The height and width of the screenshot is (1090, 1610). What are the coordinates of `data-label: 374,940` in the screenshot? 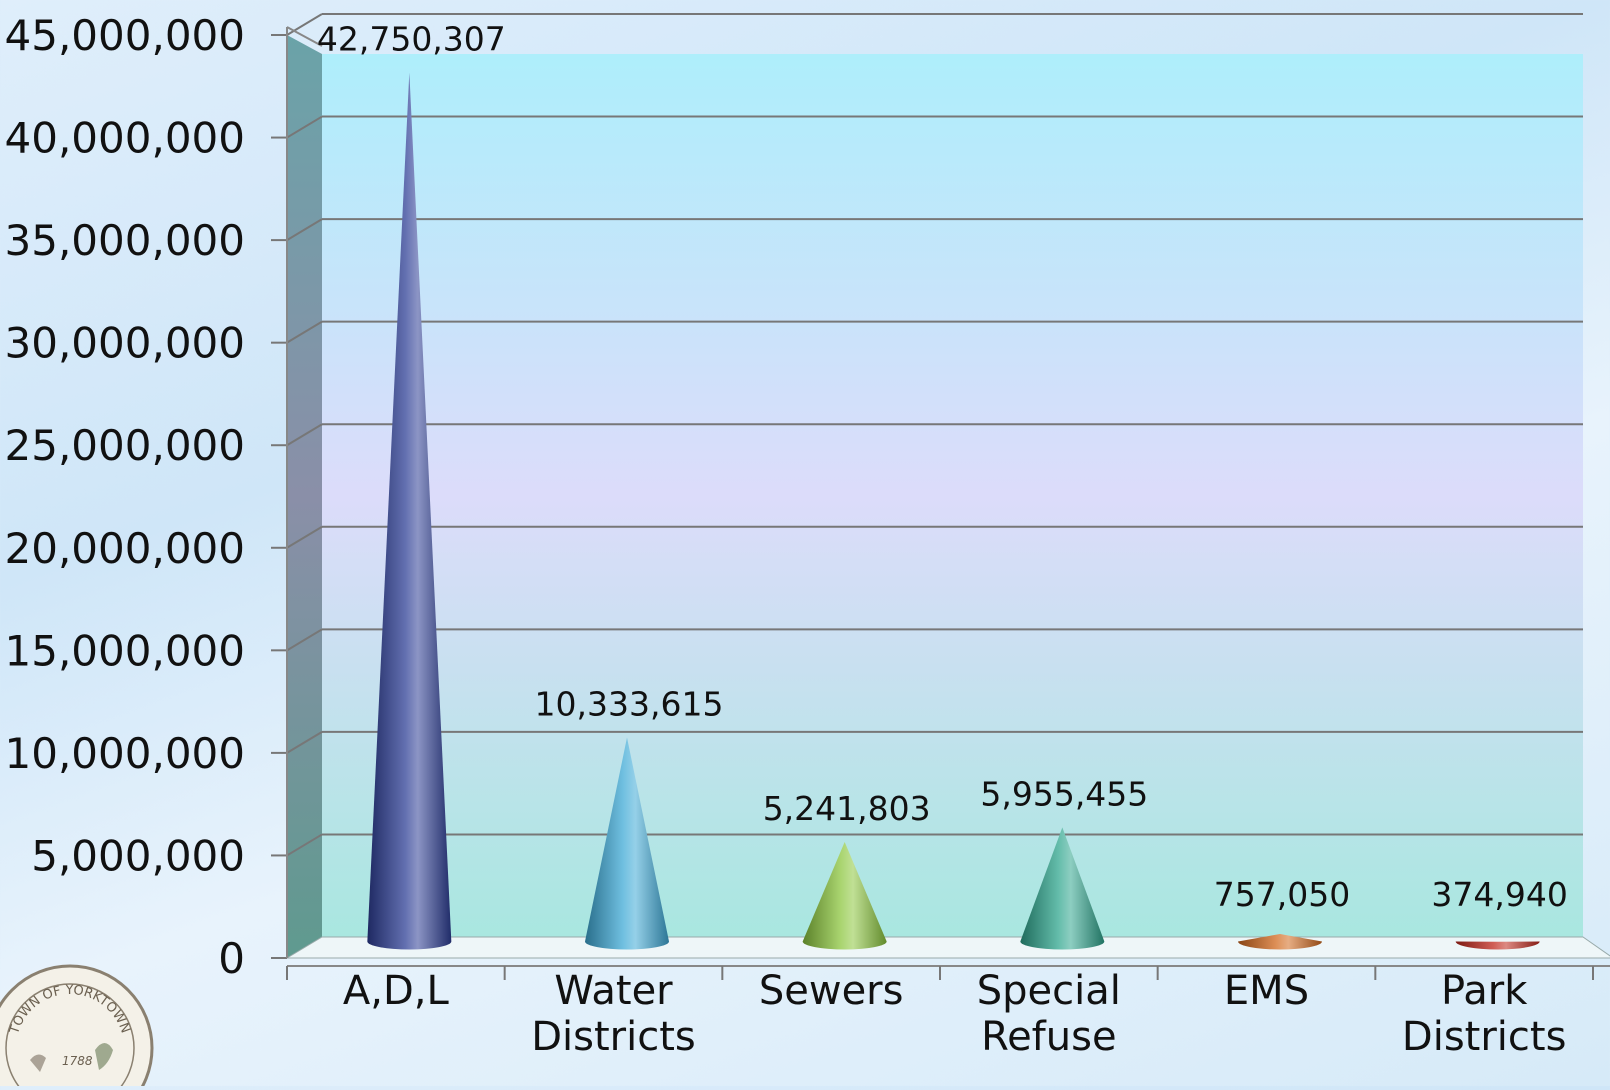 It's located at (1499, 894).